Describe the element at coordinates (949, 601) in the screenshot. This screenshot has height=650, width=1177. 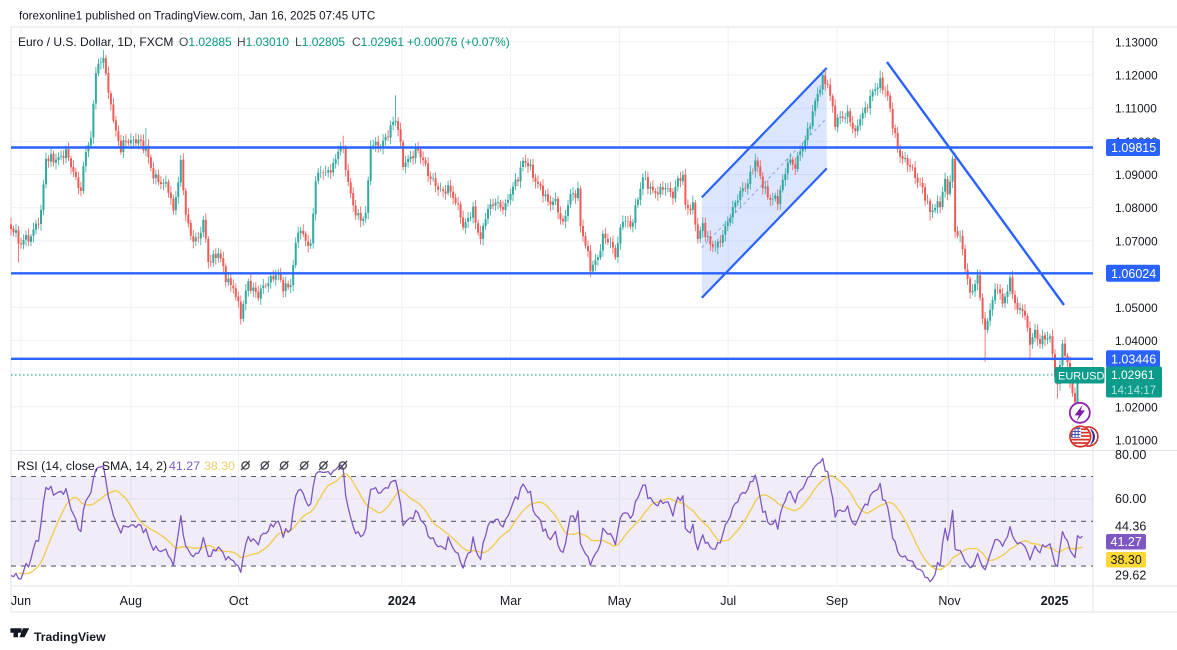
I see `svg-text: Nov` at that location.